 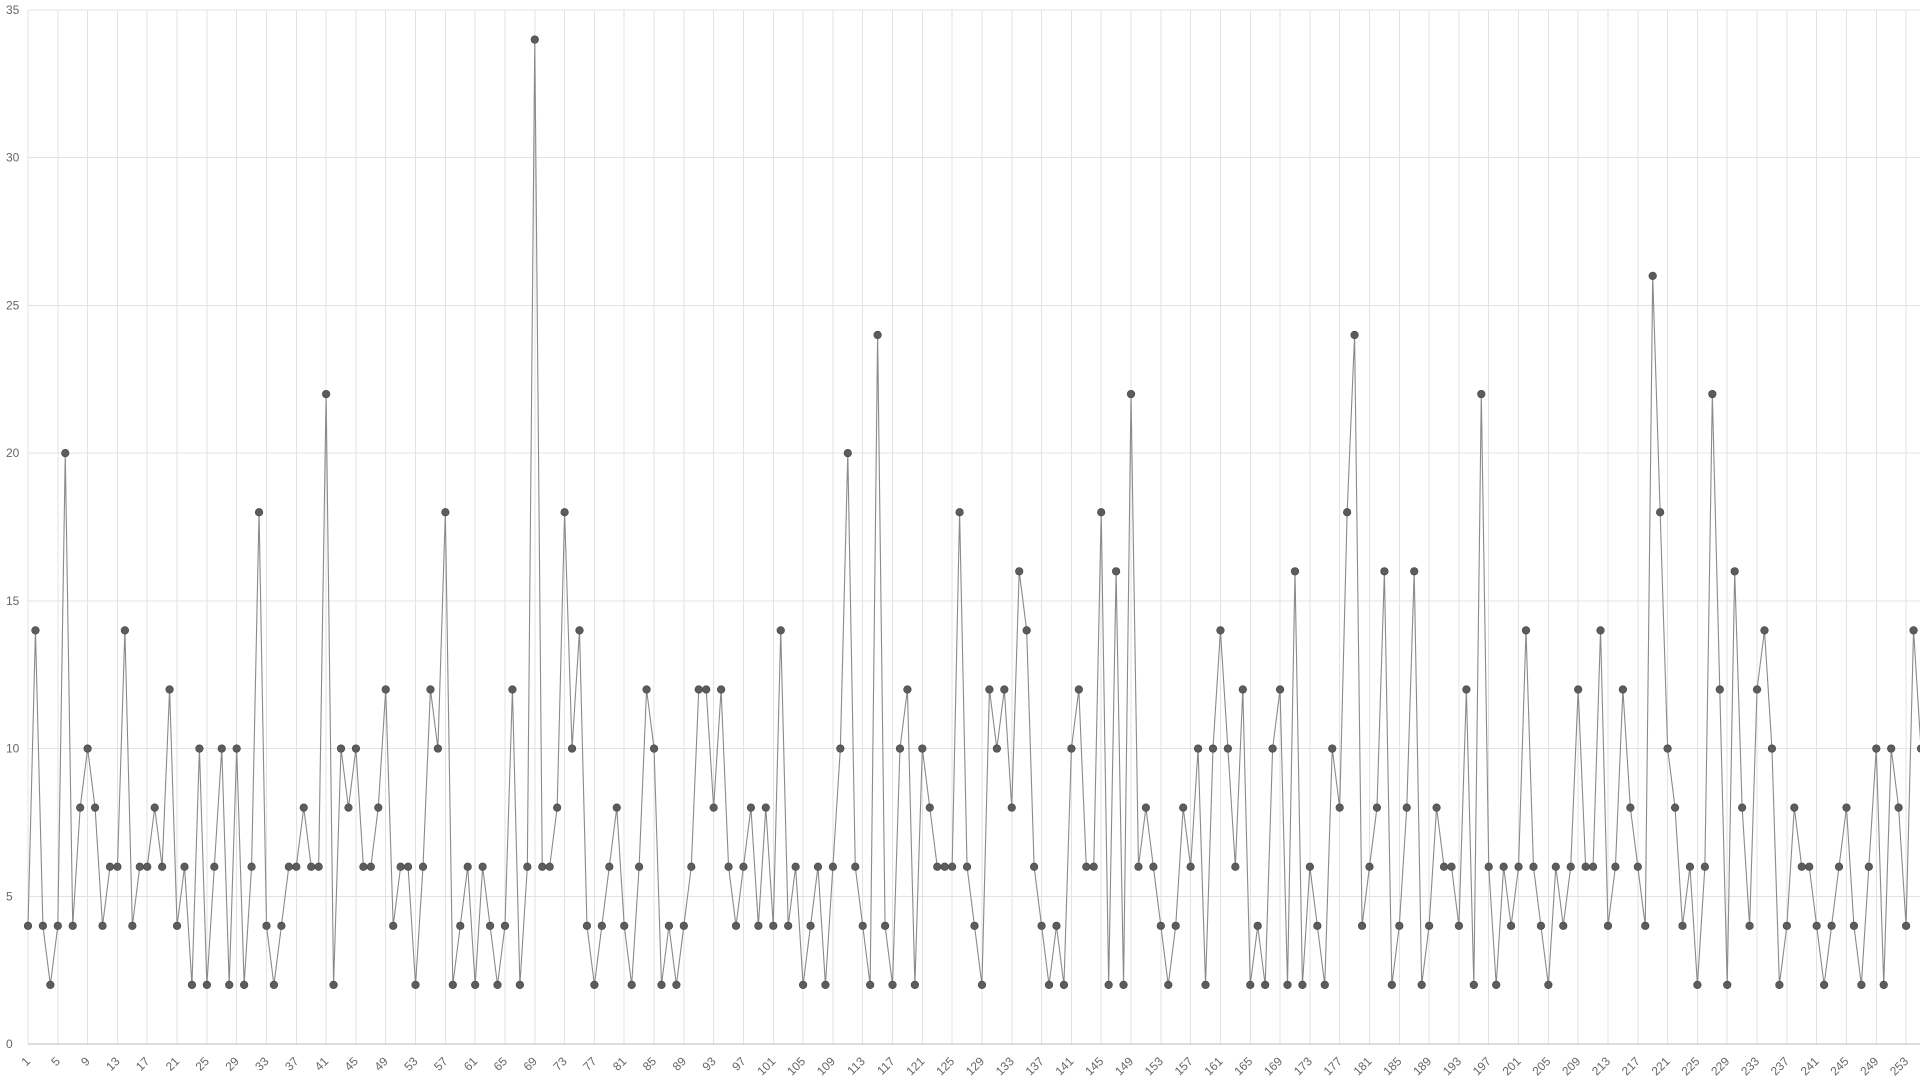 What do you see at coordinates (1899, 1066) in the screenshot?
I see `x-tick-label: 253` at bounding box center [1899, 1066].